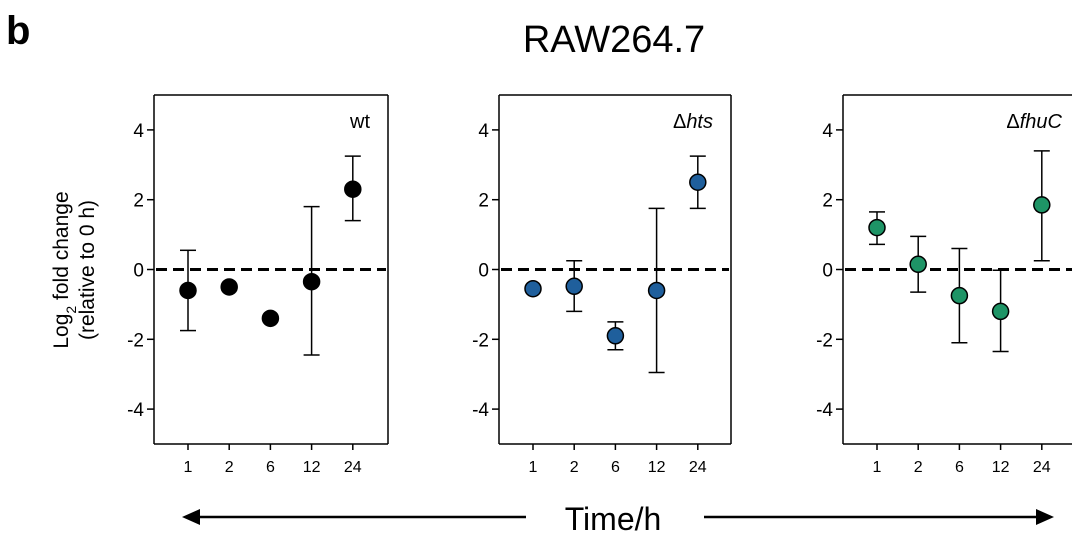 This screenshot has width=1072, height=536. What do you see at coordinates (613, 518) in the screenshot?
I see `x-axis-label: Time/h` at bounding box center [613, 518].